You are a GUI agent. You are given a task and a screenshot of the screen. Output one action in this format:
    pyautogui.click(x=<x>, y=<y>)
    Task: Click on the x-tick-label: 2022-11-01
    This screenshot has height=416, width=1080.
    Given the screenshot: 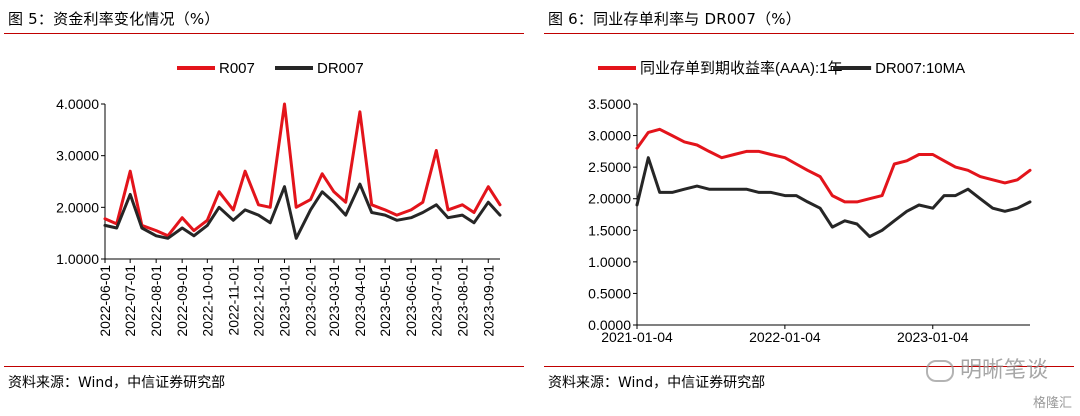 What is the action you would take?
    pyautogui.click(x=233, y=300)
    